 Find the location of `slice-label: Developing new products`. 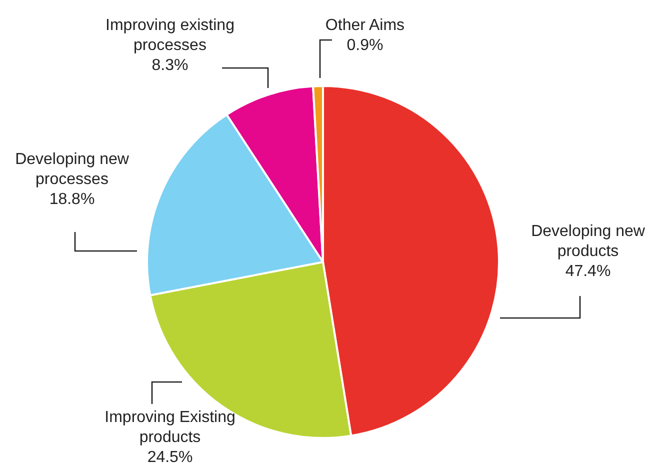

slice-label: Developing new products is located at coordinates (588, 242).